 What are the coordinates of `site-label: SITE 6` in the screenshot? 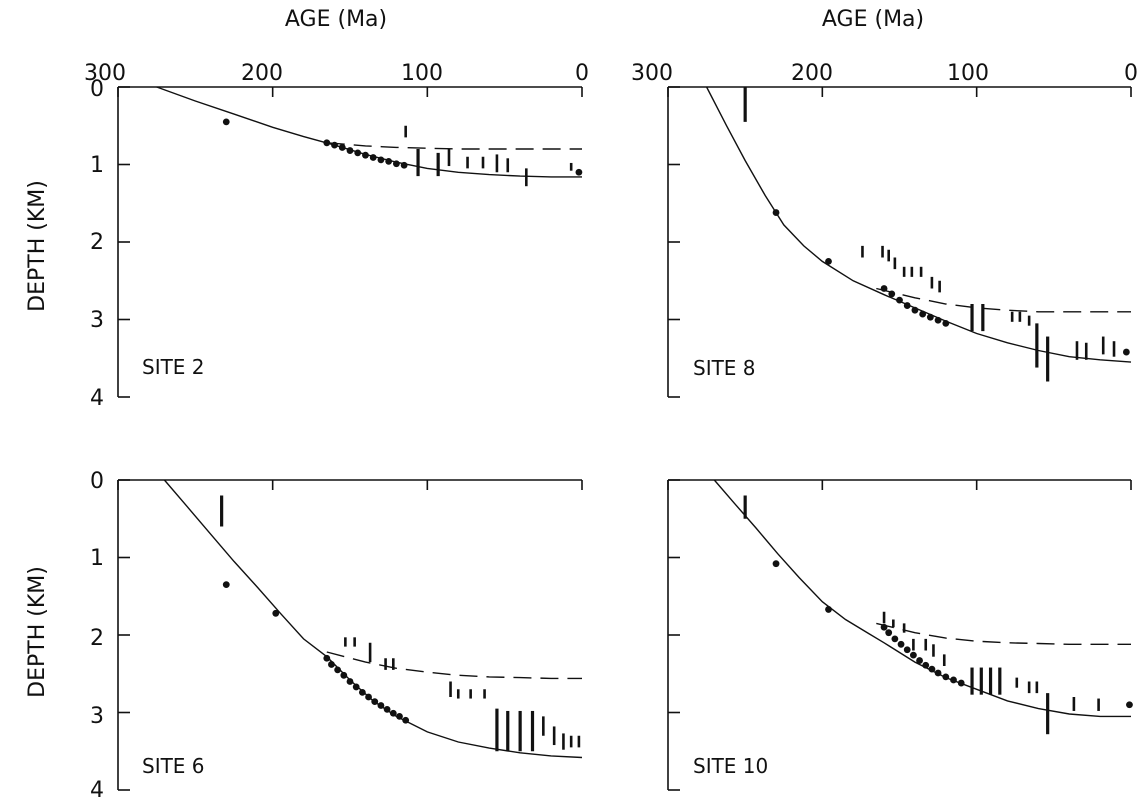 It's located at (173, 766).